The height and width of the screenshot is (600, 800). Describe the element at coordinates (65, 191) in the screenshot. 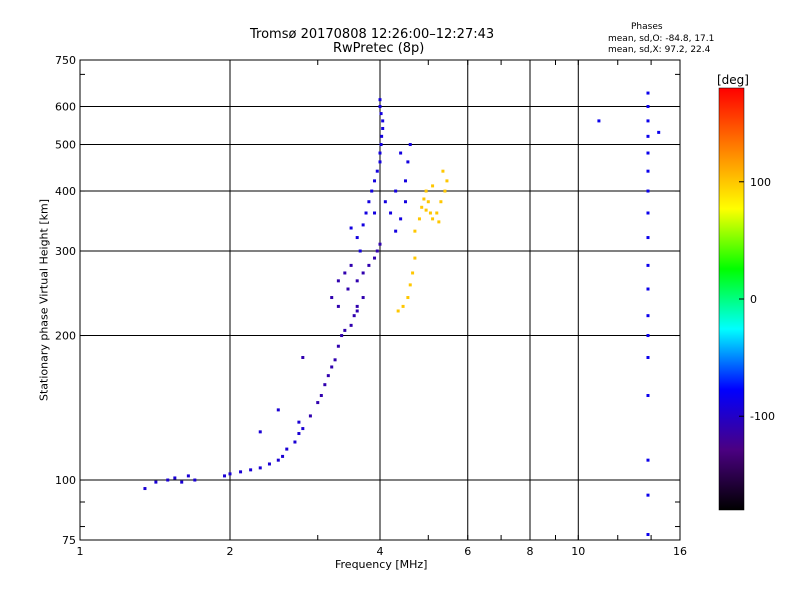

I see `y-tick-label: 400` at that location.